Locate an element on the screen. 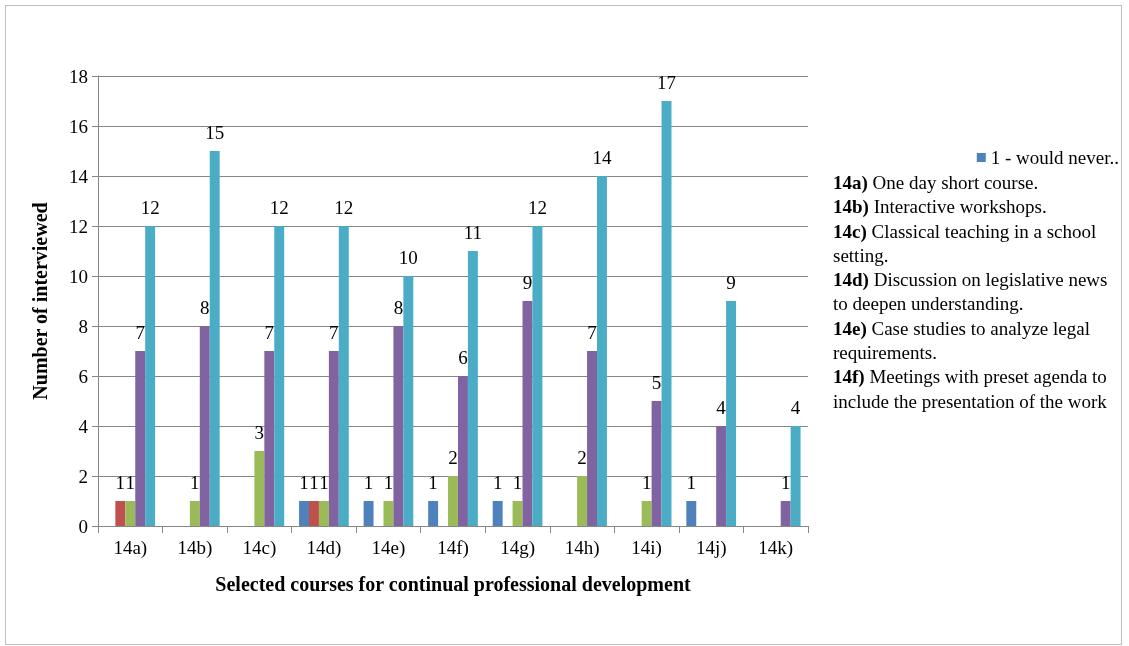 This screenshot has height=646, width=1129. y-tick-label: 0 is located at coordinates (83, 526).